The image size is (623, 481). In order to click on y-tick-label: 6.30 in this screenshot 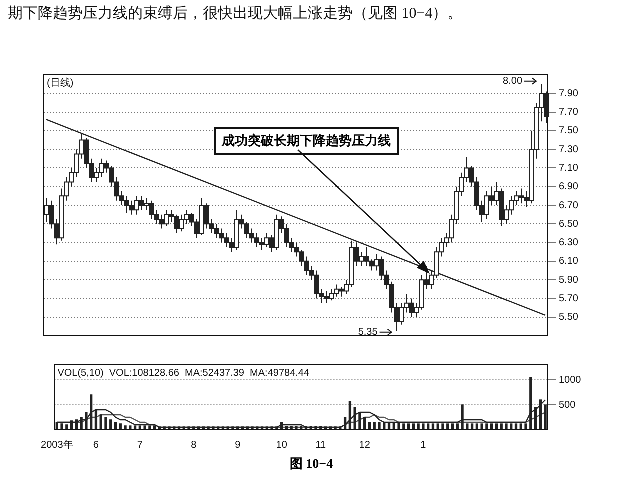, I will do `click(569, 243)`.